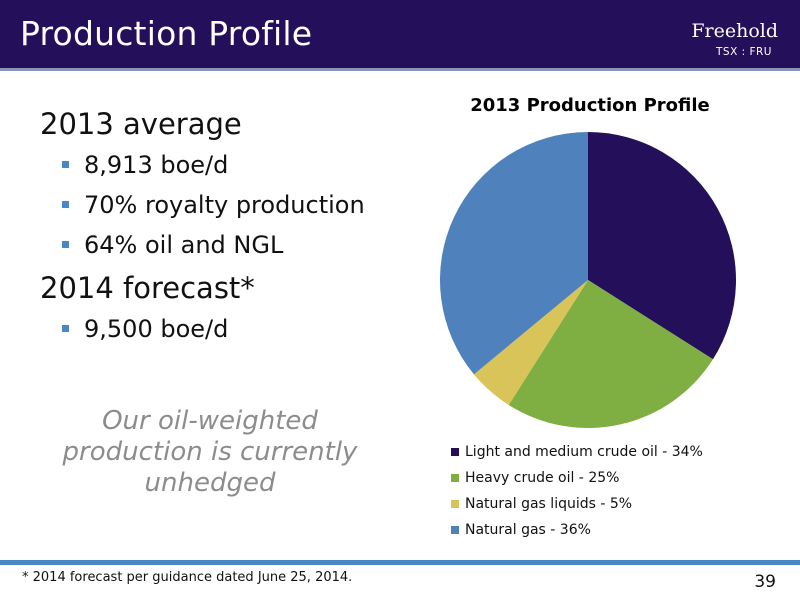 This screenshot has width=800, height=600. What do you see at coordinates (141, 124) in the screenshot?
I see `heading-2013-average: 2013 average` at bounding box center [141, 124].